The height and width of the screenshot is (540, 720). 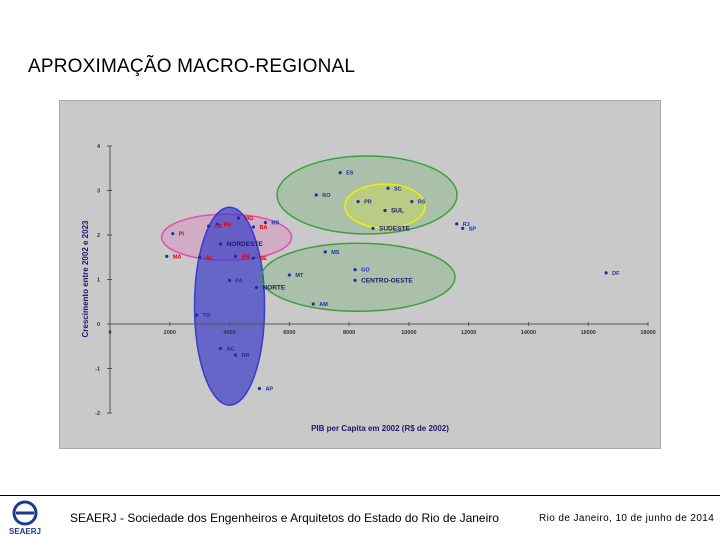 What do you see at coordinates (289, 333) in the screenshot?
I see `x-tick-label: 6000` at bounding box center [289, 333].